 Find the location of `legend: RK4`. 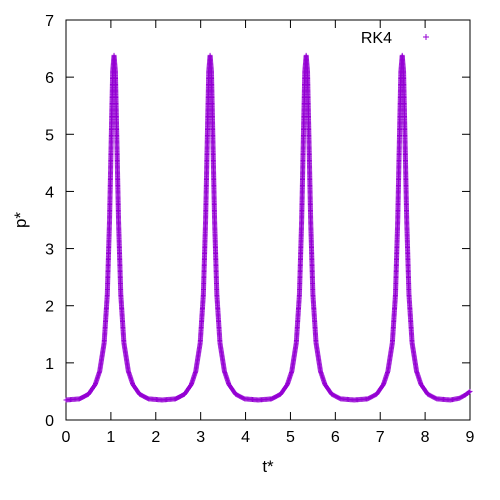

legend: RK4 is located at coordinates (395, 38).